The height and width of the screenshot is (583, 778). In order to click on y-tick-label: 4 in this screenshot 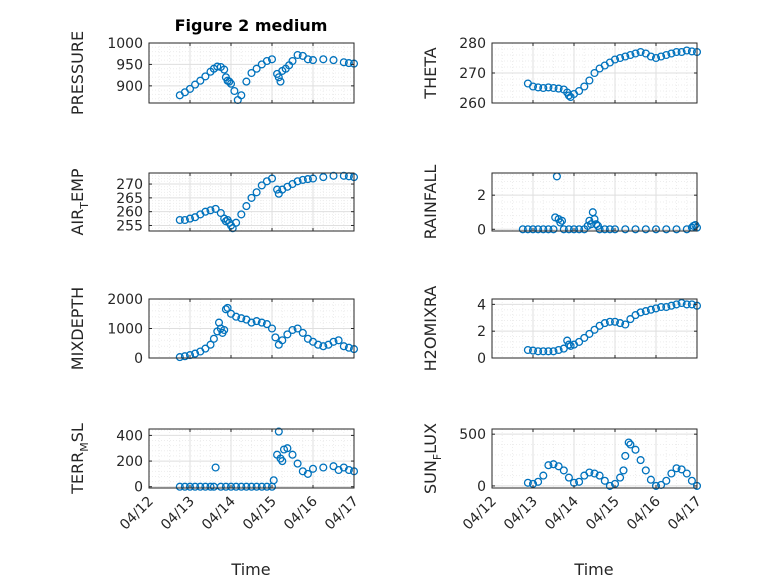, I will do `click(481, 305)`.